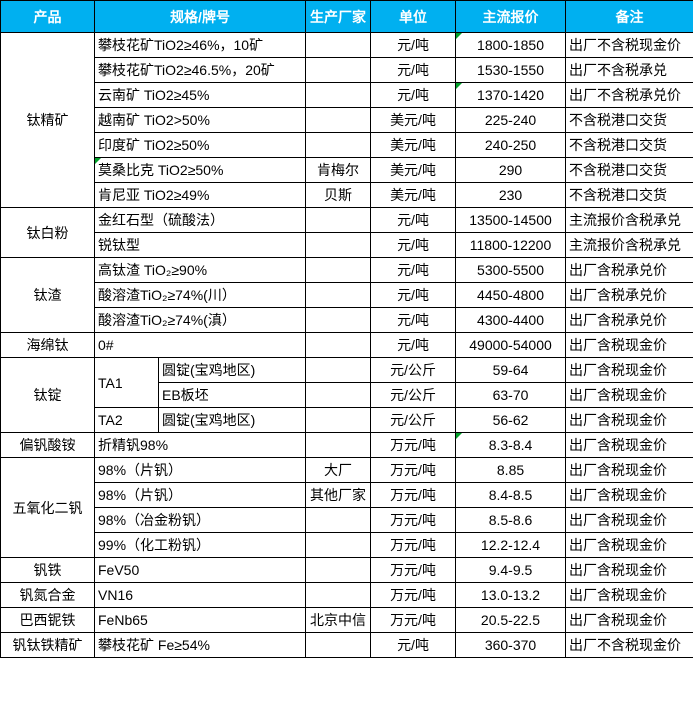 The image size is (693, 718). What do you see at coordinates (338, 495) in the screenshot?
I see `manufacturer-cell: 其他厂家` at bounding box center [338, 495].